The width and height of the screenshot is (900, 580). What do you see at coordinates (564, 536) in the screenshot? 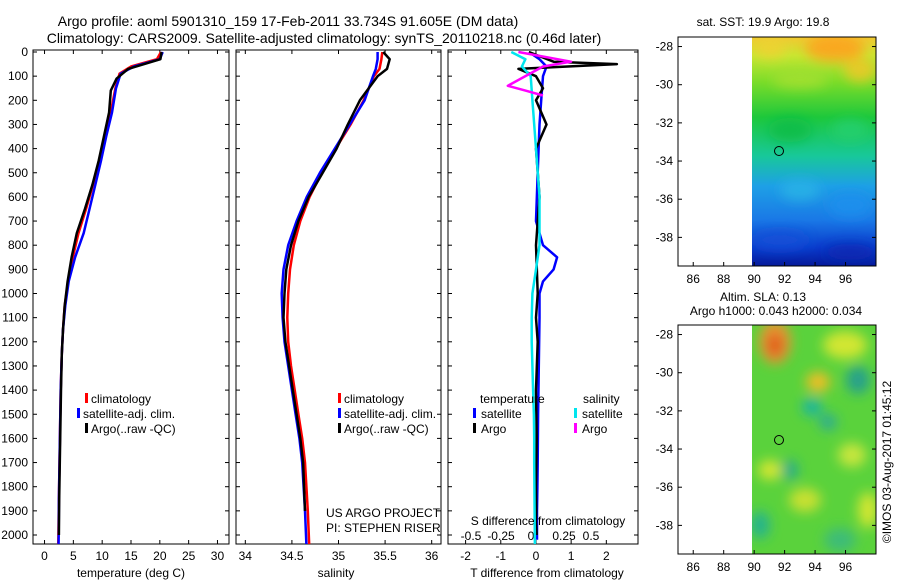
I see `s-tick-label: 0.25` at bounding box center [564, 536].